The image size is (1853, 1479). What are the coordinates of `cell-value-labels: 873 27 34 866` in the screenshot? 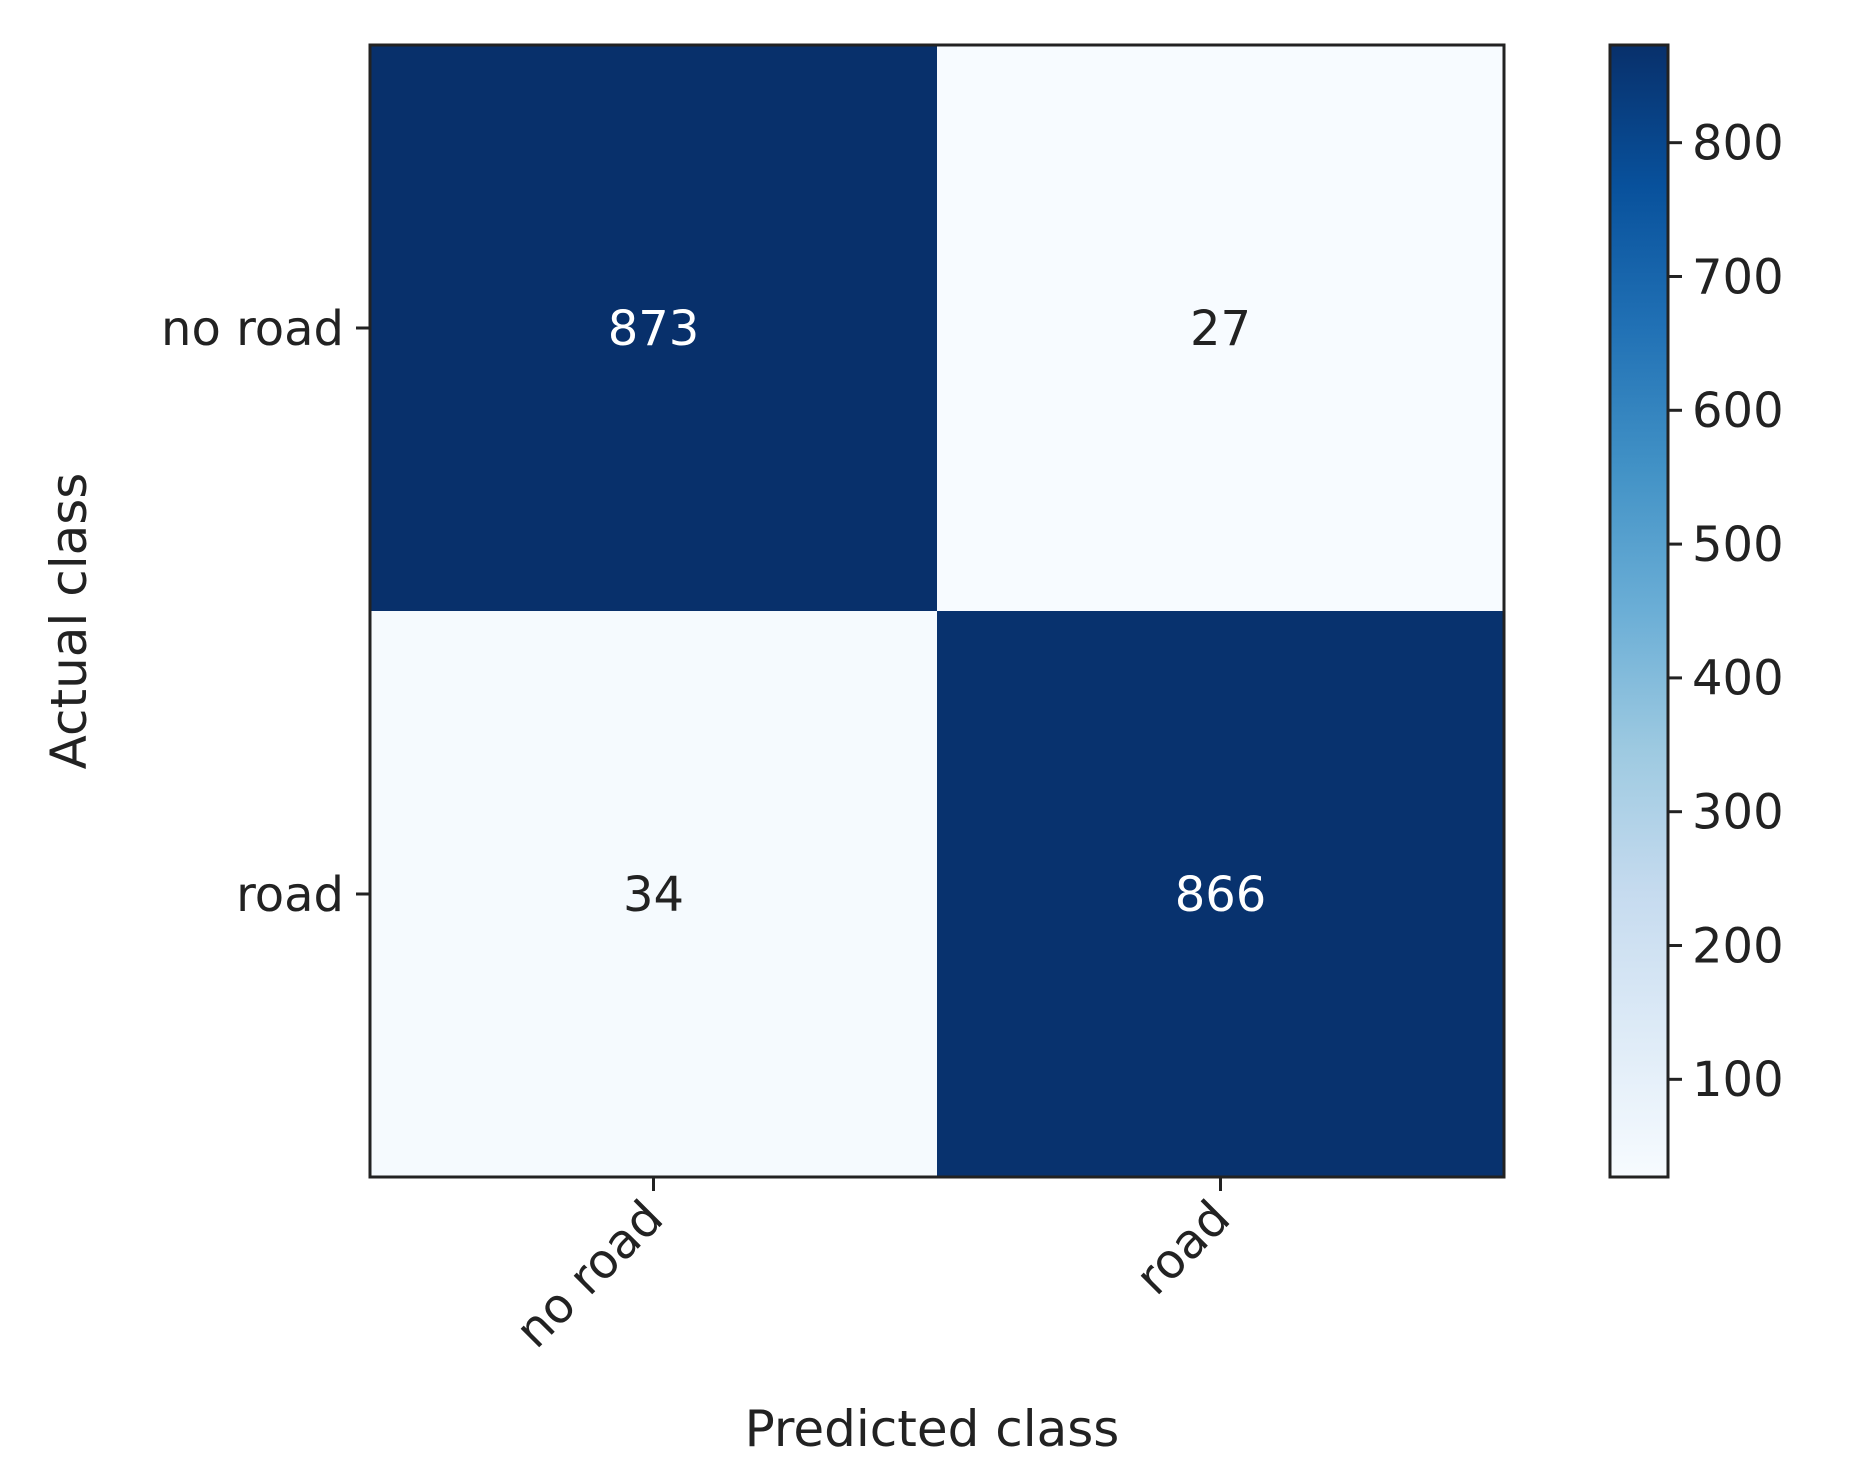 It's located at (937, 612).